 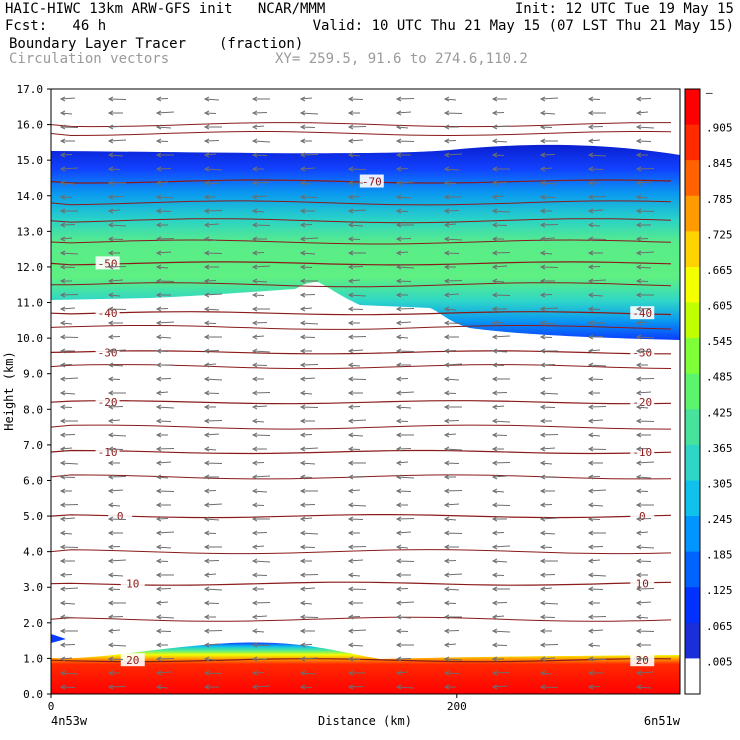 What do you see at coordinates (401, 59) in the screenshot?
I see `cross-section-endpoints: XY= 259.5, 91.6 to 274.6,110.2` at bounding box center [401, 59].